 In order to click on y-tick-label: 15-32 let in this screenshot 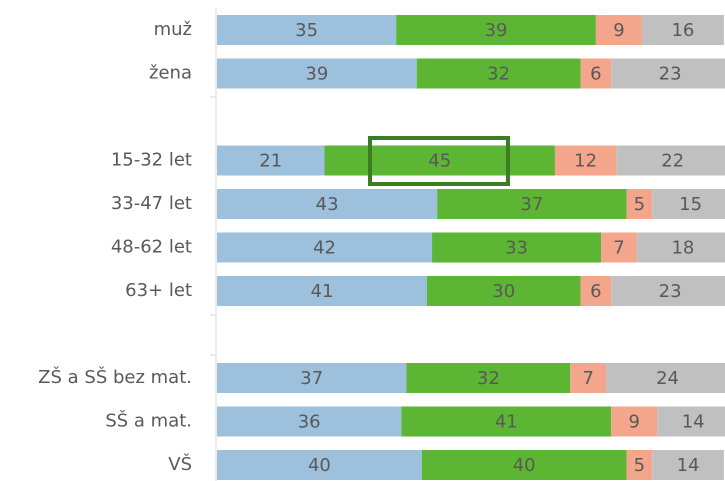, I will do `click(151, 160)`.